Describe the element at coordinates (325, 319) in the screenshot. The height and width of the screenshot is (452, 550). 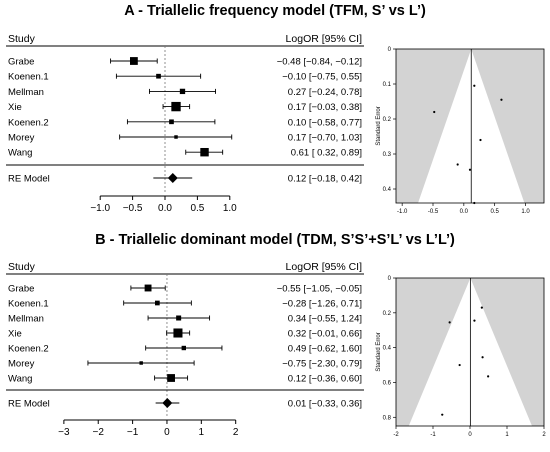
I see `effect-ci-text: 0.34 [−0.55, 1.24]` at that location.